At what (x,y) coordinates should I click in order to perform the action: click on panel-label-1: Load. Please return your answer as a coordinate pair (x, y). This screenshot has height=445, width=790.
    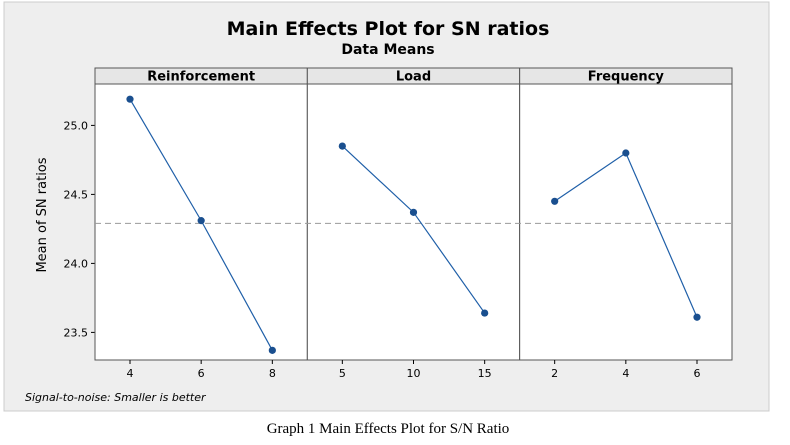
    Looking at the image, I should click on (413, 77).